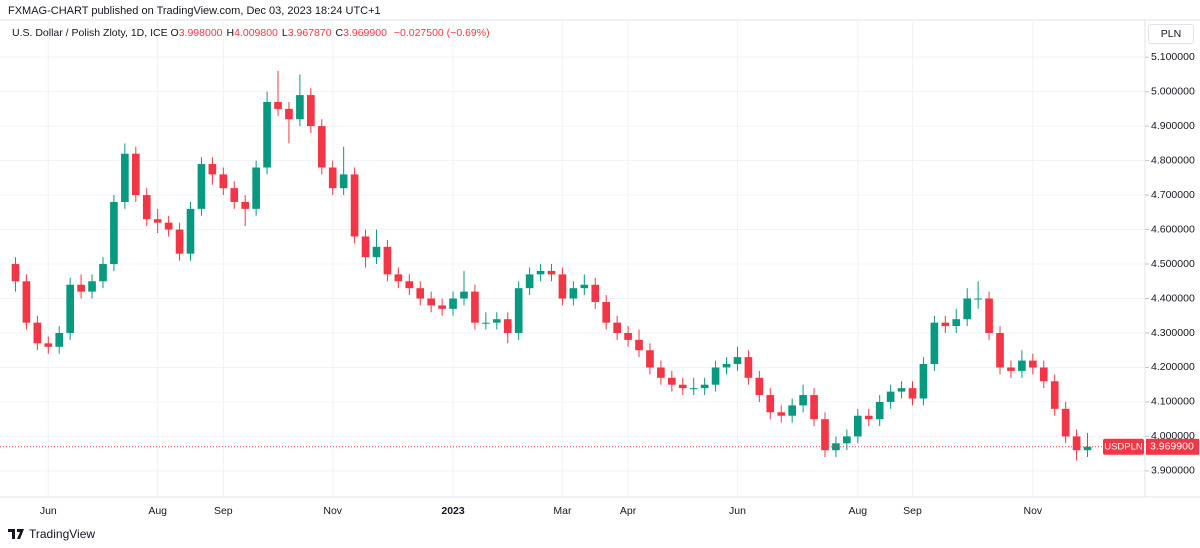 The image size is (1200, 548). I want to click on y-tick-label: 4.600000, so click(1173, 229).